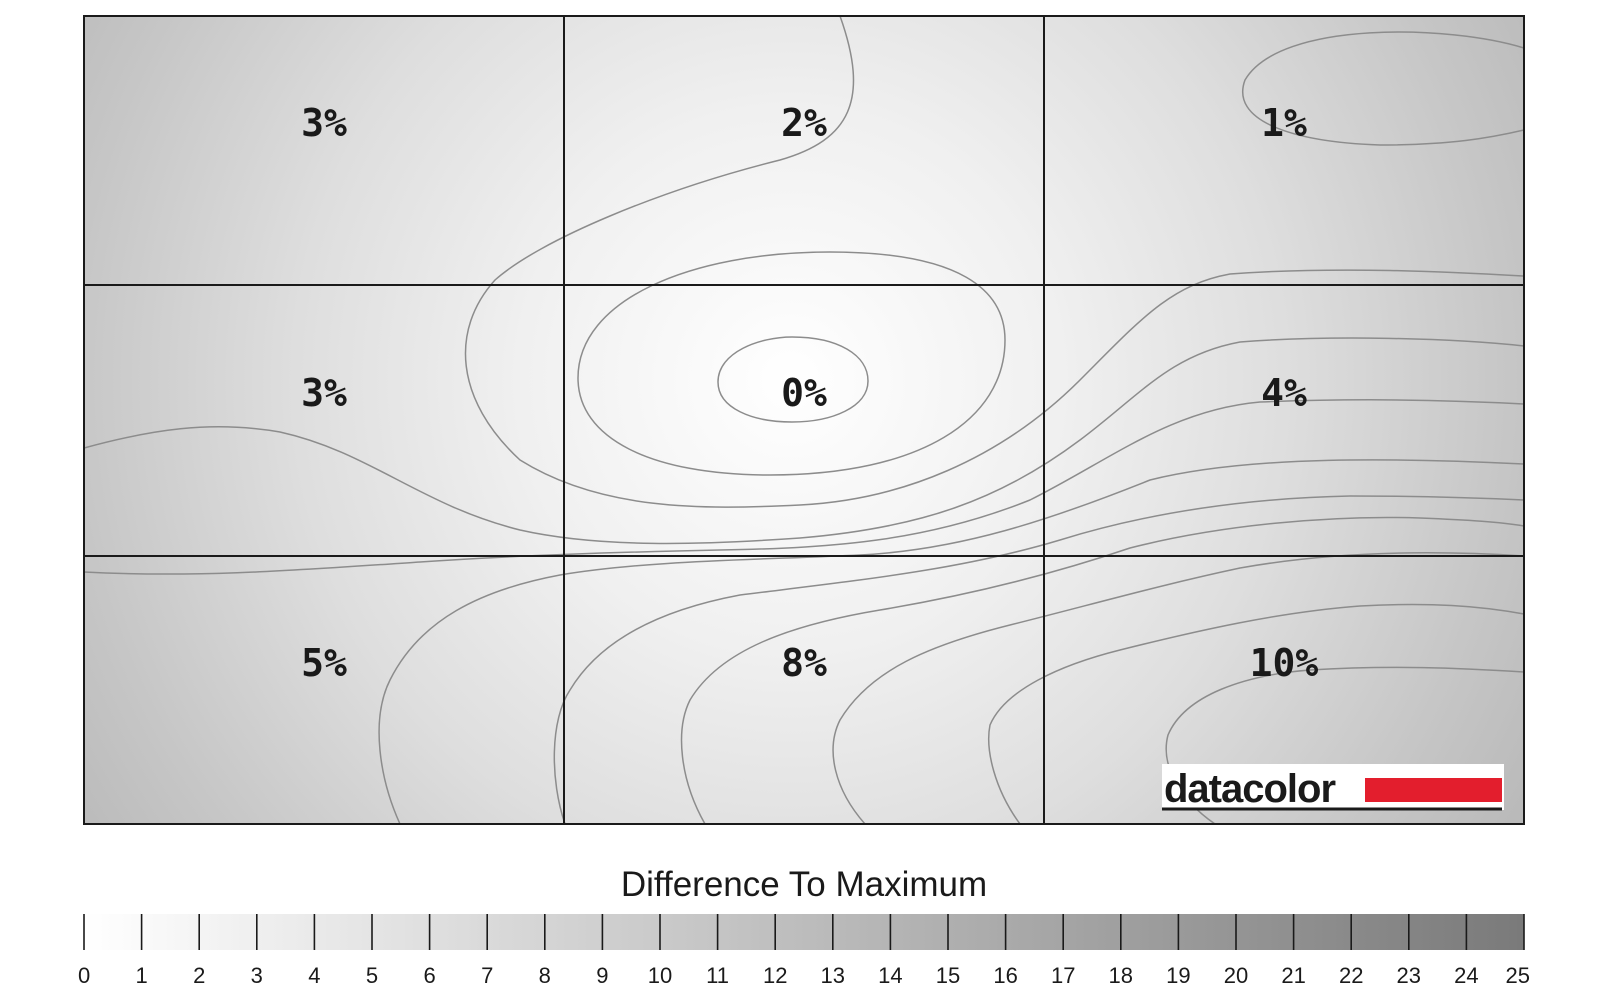  Describe the element at coordinates (1284, 123) in the screenshot. I see `cell-label-r0-c2: 1%` at that location.